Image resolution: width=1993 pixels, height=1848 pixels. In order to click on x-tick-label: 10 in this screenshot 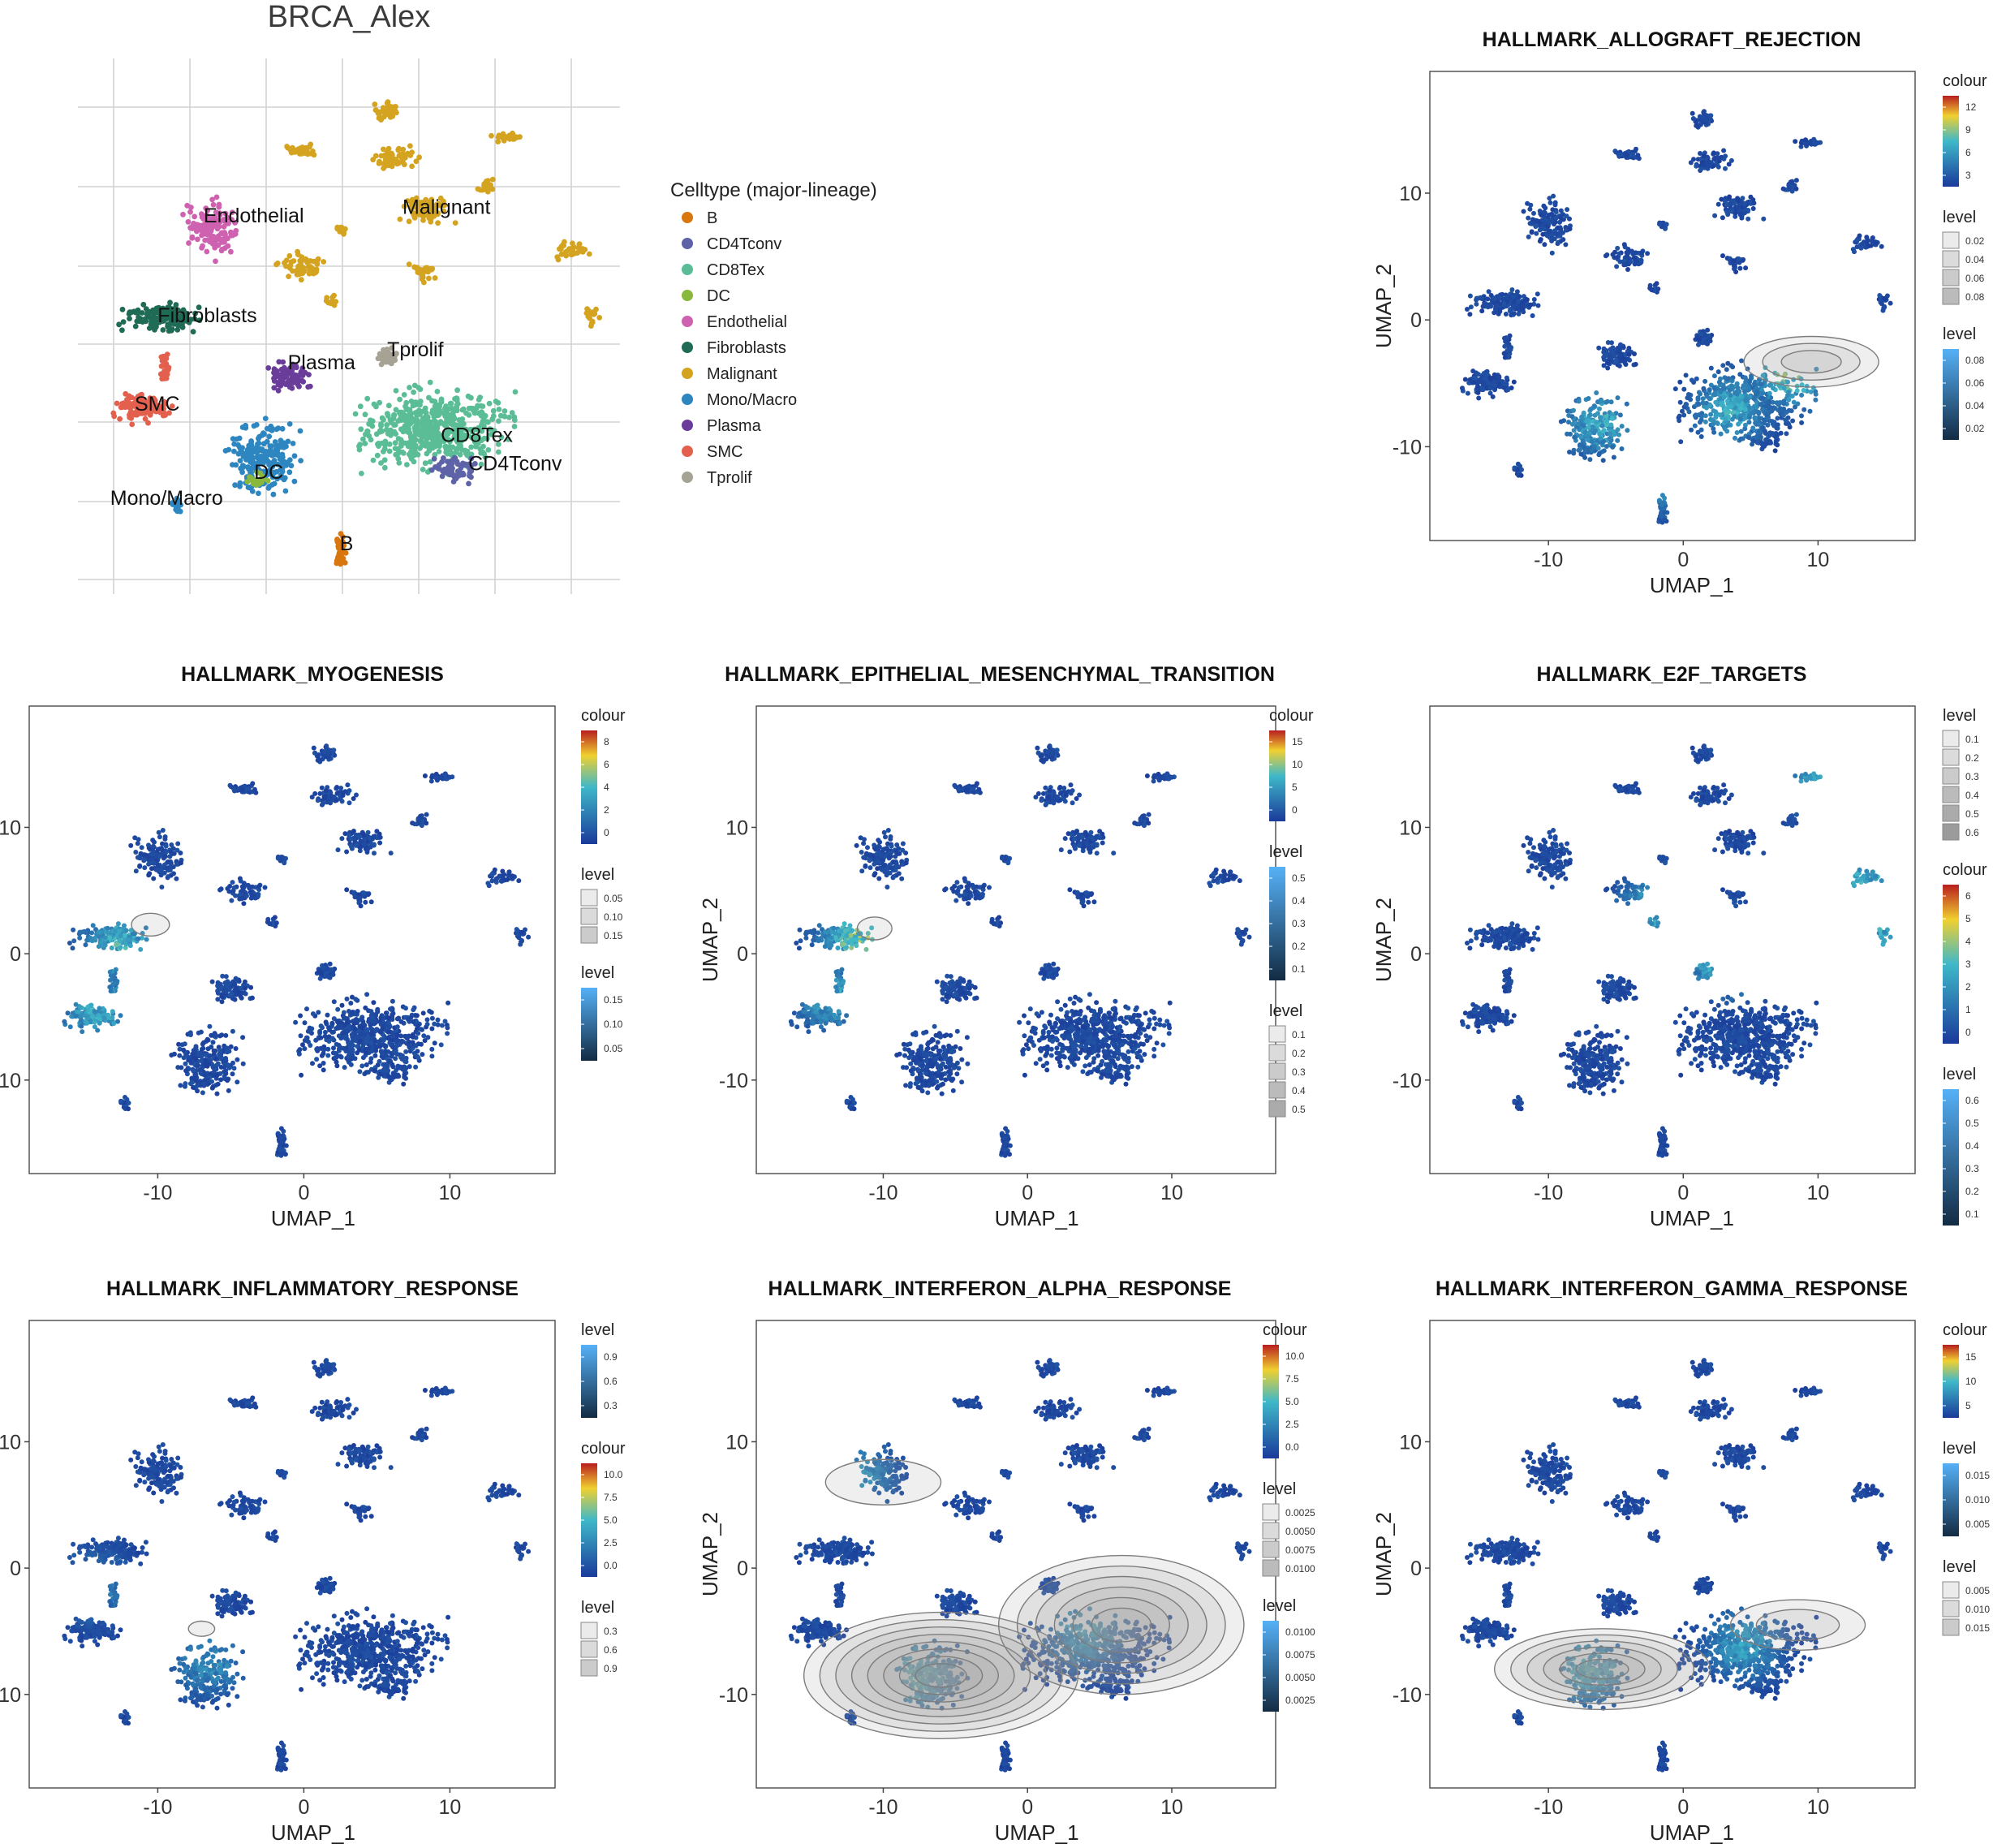, I will do `click(1817, 560)`.